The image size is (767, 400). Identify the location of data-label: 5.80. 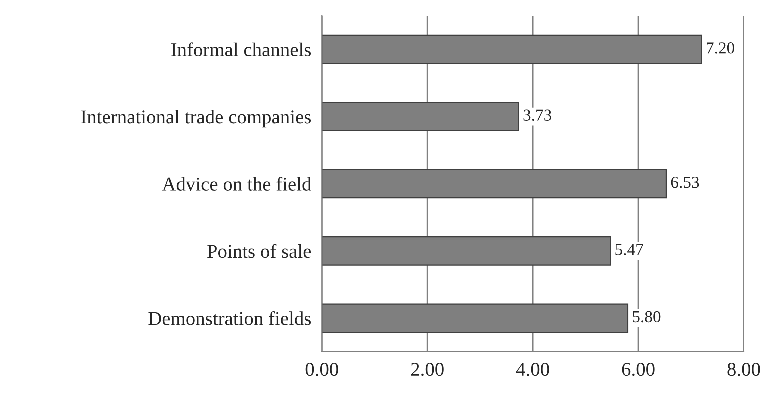
(647, 317).